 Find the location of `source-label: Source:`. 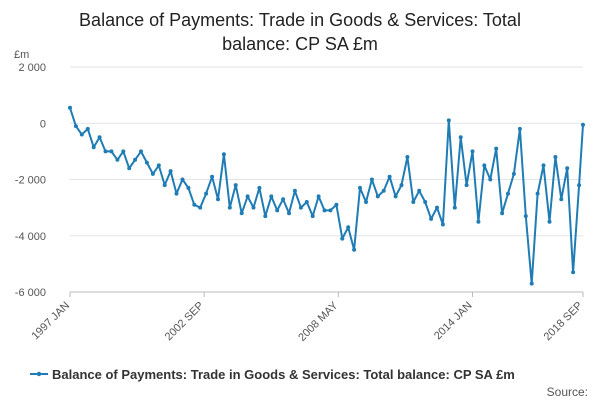

source-label: Source: is located at coordinates (567, 392).